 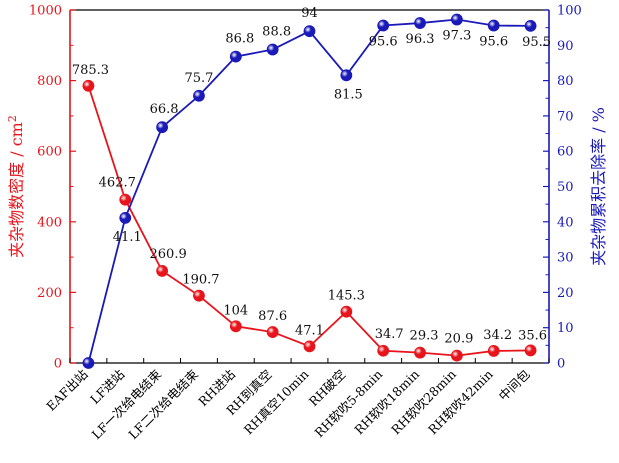 What do you see at coordinates (239, 39) in the screenshot?
I see `data-label: 86.8` at bounding box center [239, 39].